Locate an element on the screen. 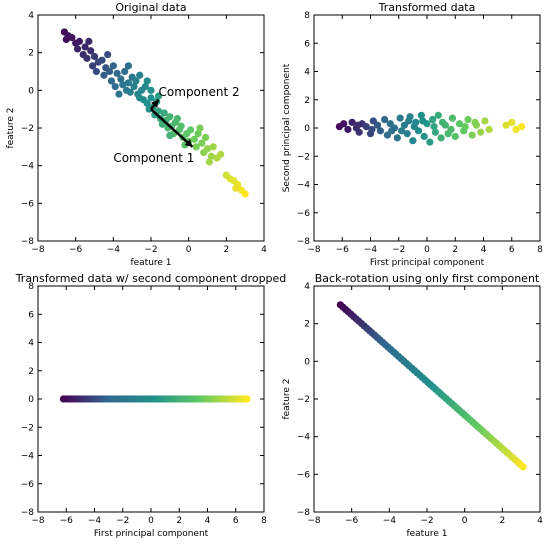  x-tick-label: −8 is located at coordinates (314, 521).